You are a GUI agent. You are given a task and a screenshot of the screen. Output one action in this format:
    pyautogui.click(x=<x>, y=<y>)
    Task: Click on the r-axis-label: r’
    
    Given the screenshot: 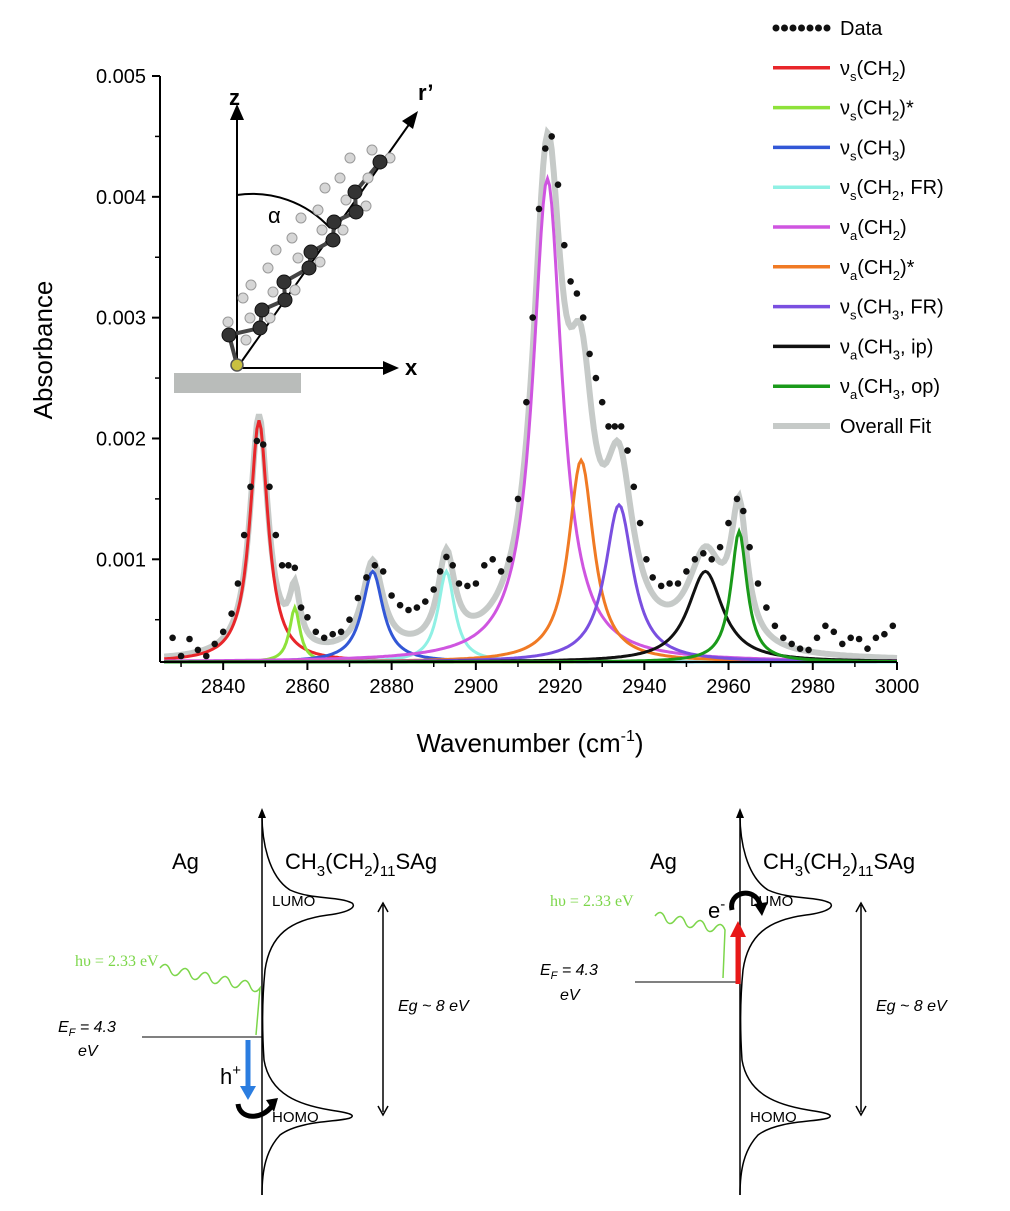 What is the action you would take?
    pyautogui.click(x=426, y=92)
    